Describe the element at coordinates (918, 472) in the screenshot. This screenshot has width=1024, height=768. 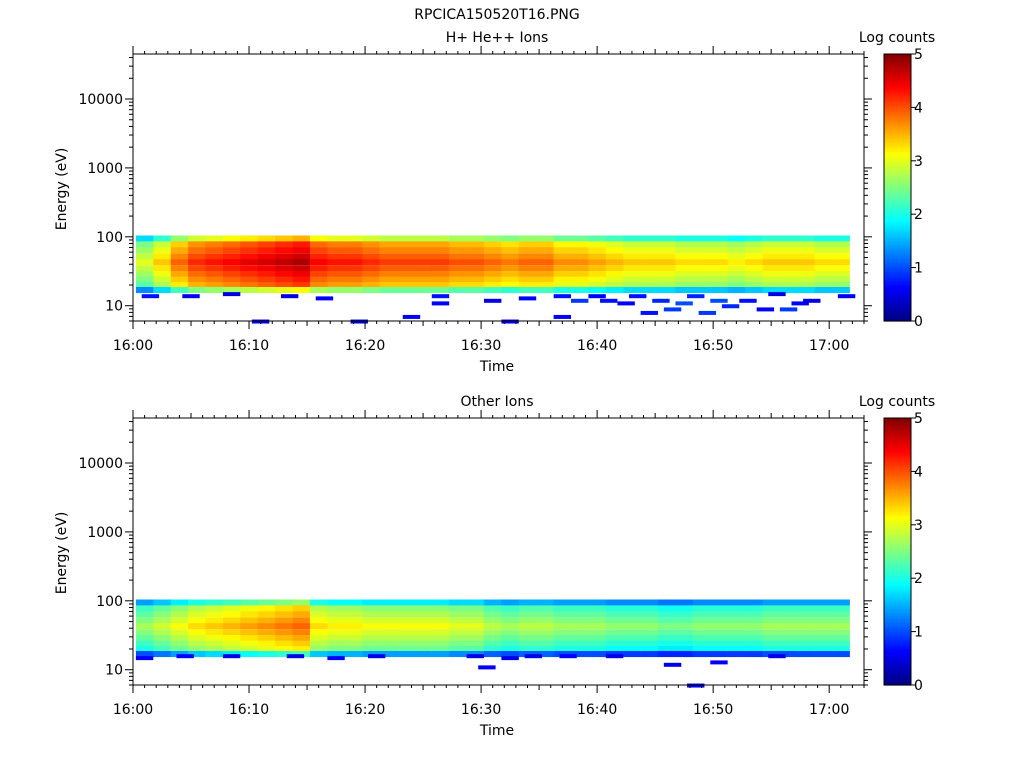
I see `colorbar-tick-label: 4` at that location.